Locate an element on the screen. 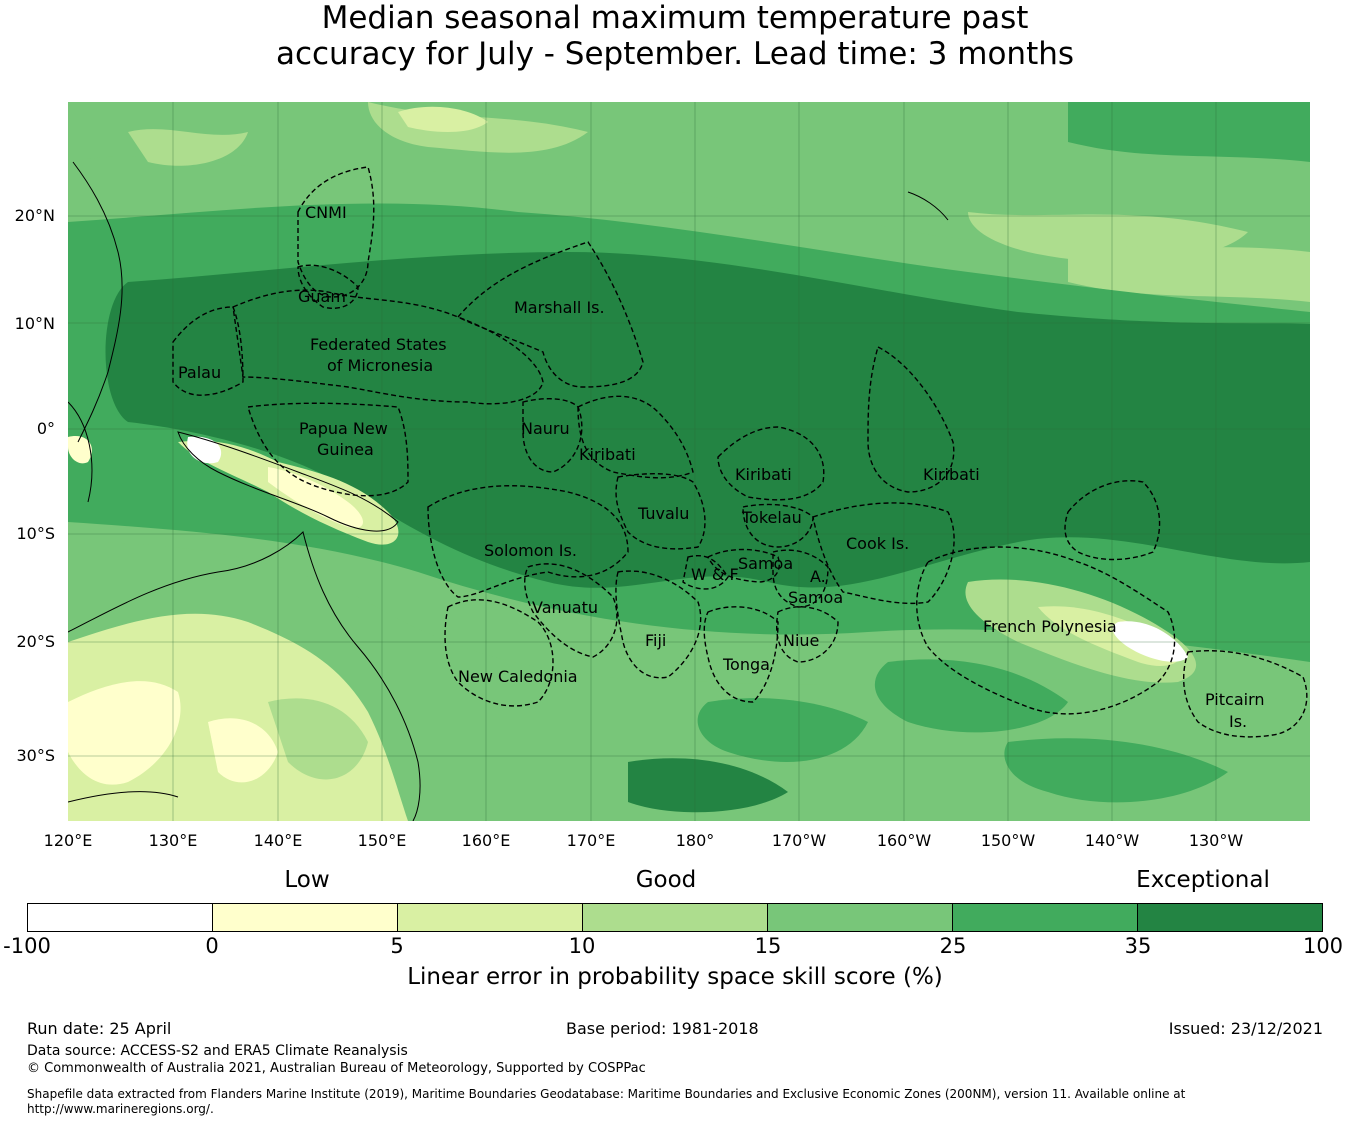 The width and height of the screenshot is (1350, 1125). lon-label-160e: 160°E is located at coordinates (486, 840).